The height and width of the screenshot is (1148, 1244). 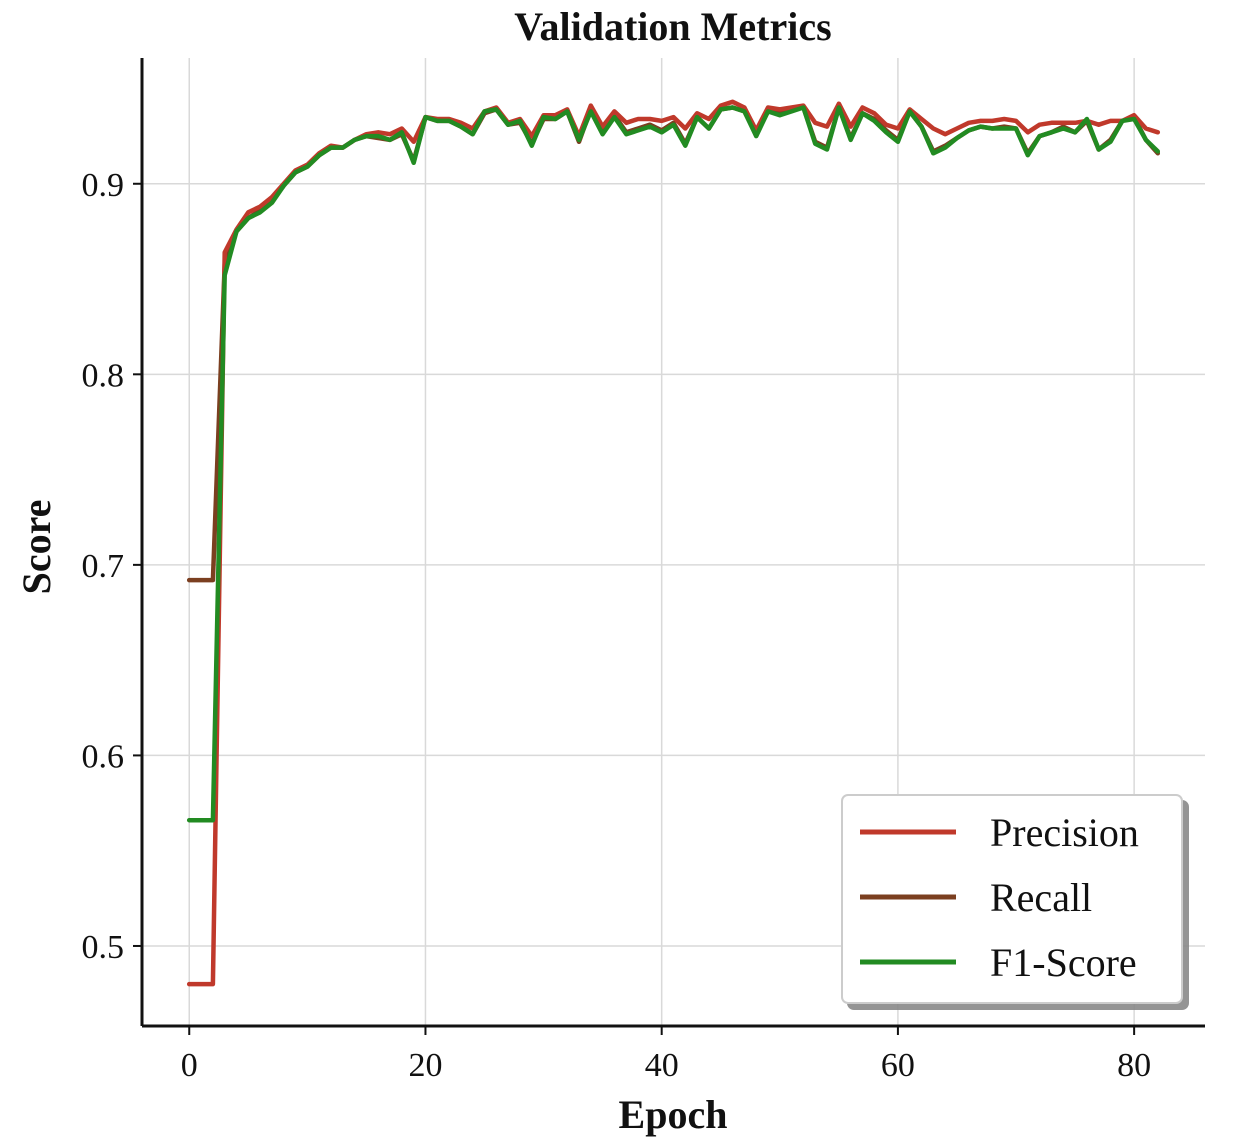 I want to click on x-axis-label: Epoch, so click(x=673, y=1114).